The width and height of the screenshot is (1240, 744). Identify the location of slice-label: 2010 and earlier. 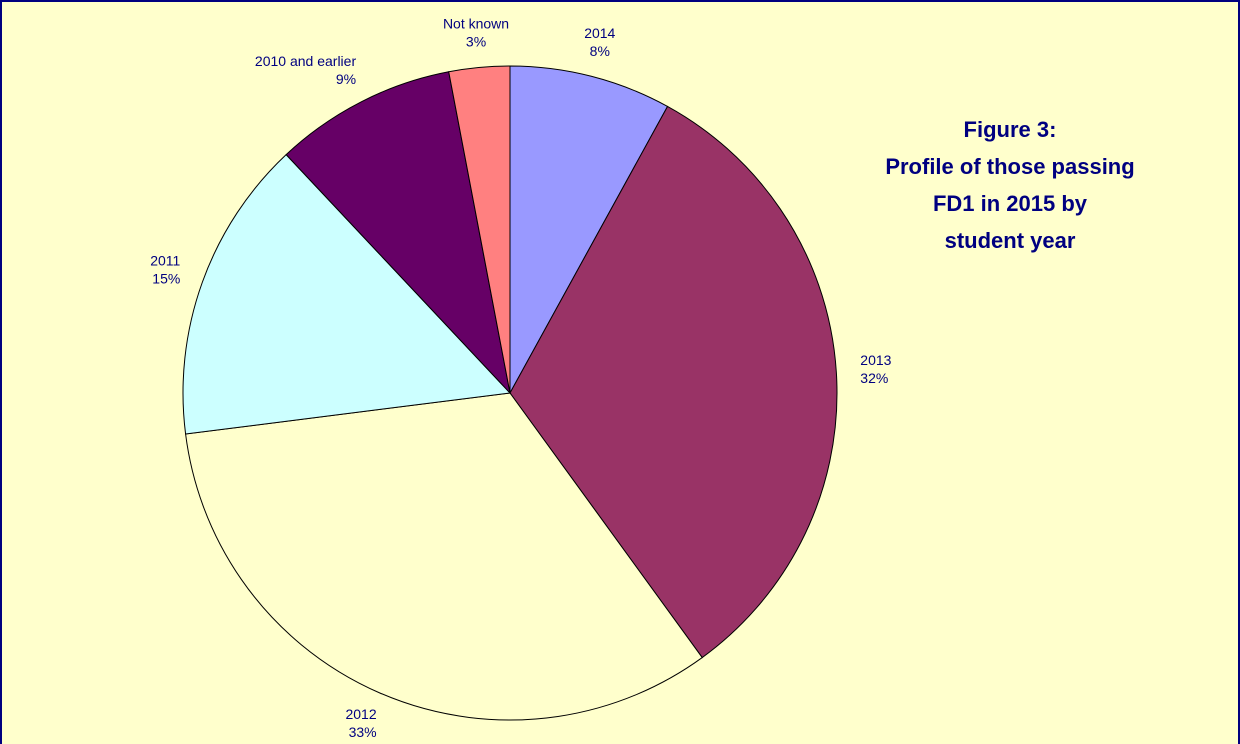
(306, 61).